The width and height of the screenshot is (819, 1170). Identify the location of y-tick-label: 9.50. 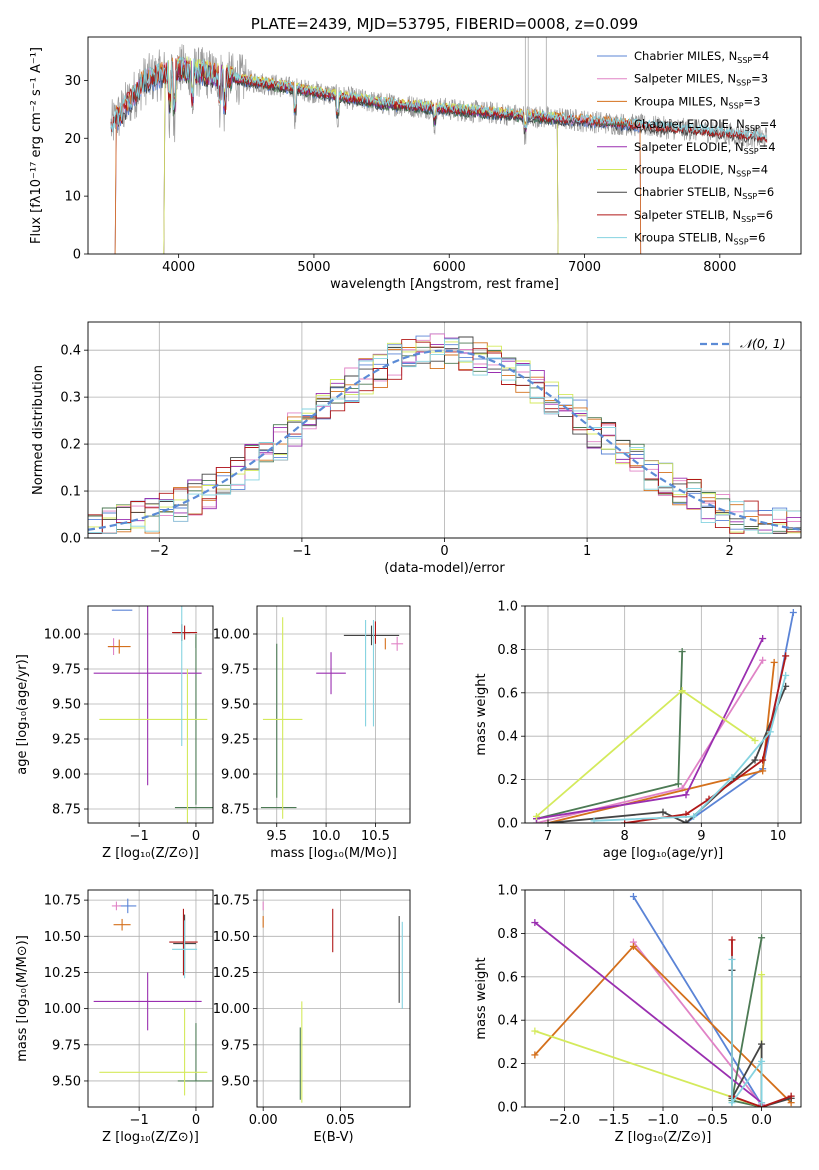
(235, 1081).